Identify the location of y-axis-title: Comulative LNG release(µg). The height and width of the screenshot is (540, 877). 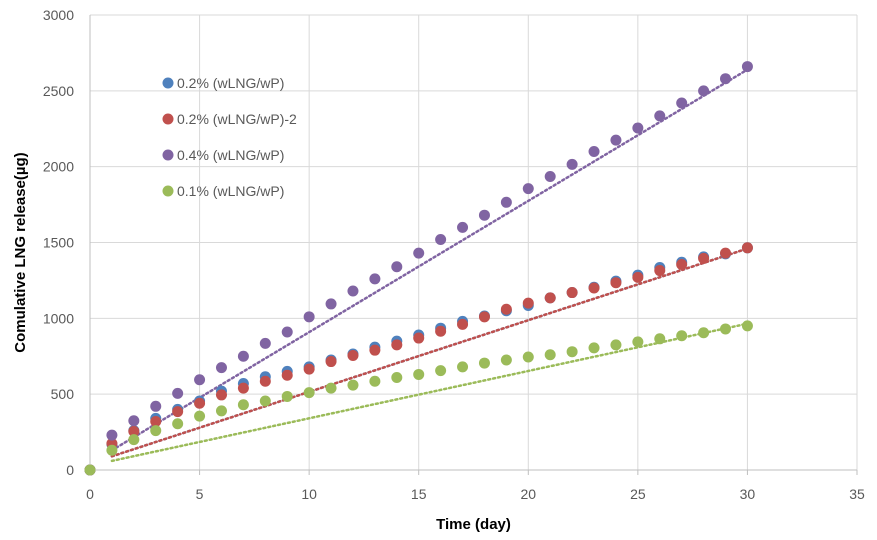
(20, 252).